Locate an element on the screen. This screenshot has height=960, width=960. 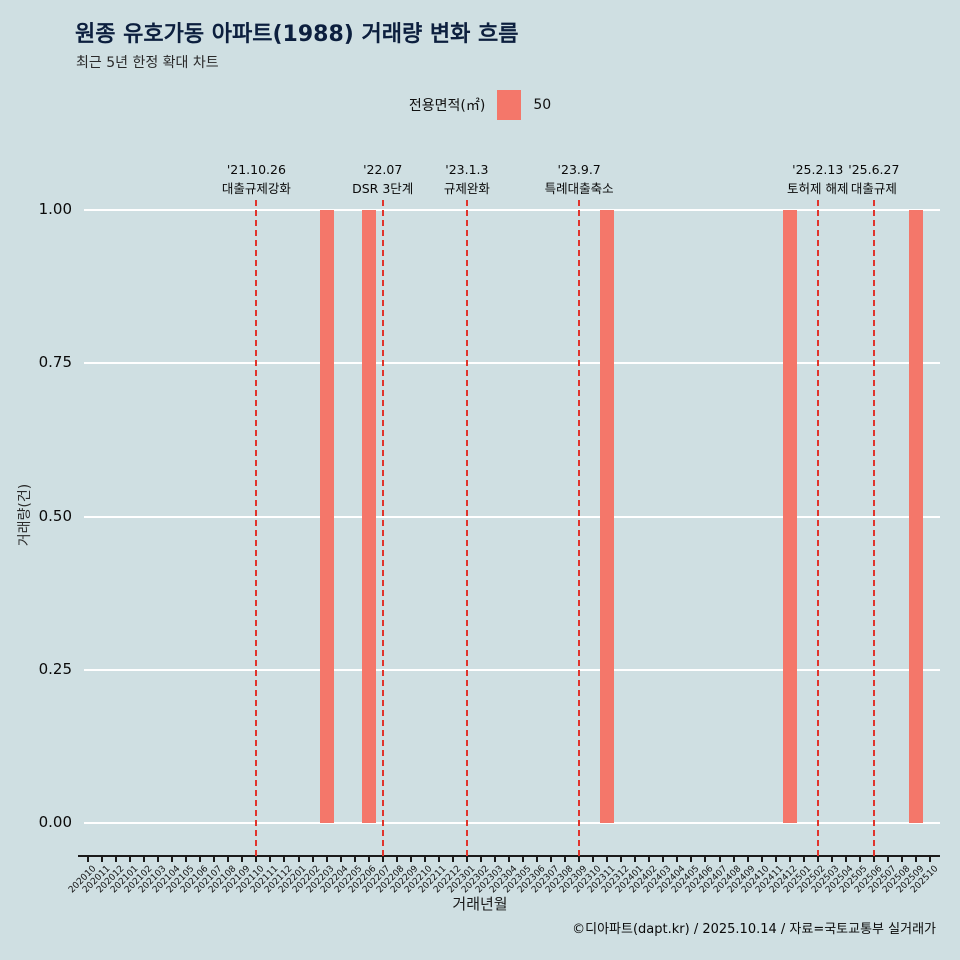
chart-subtitle: 최근 5년 한정 확대 차트 is located at coordinates (147, 63).